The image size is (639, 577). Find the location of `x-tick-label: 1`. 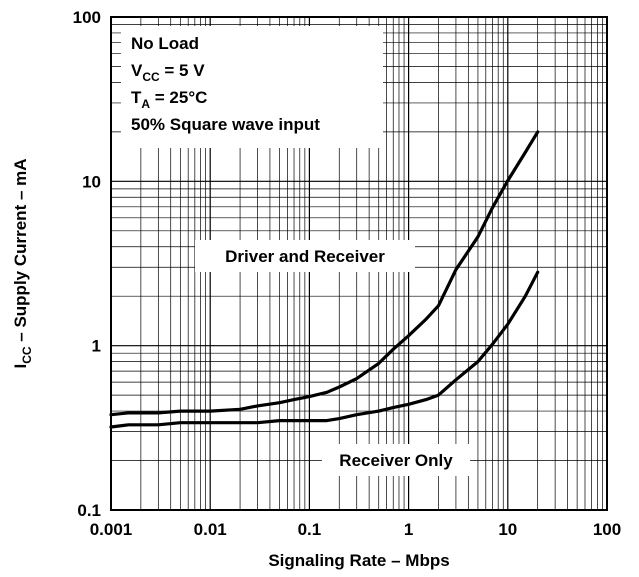

x-tick-label: 1 is located at coordinates (408, 529).